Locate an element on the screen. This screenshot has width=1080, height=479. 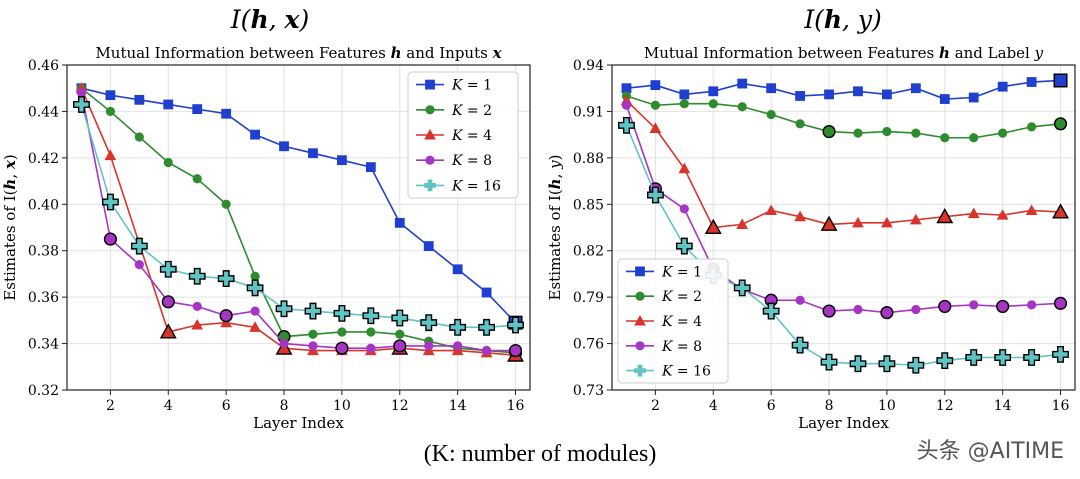
y-tick-label: 0.36 is located at coordinates (43, 298).